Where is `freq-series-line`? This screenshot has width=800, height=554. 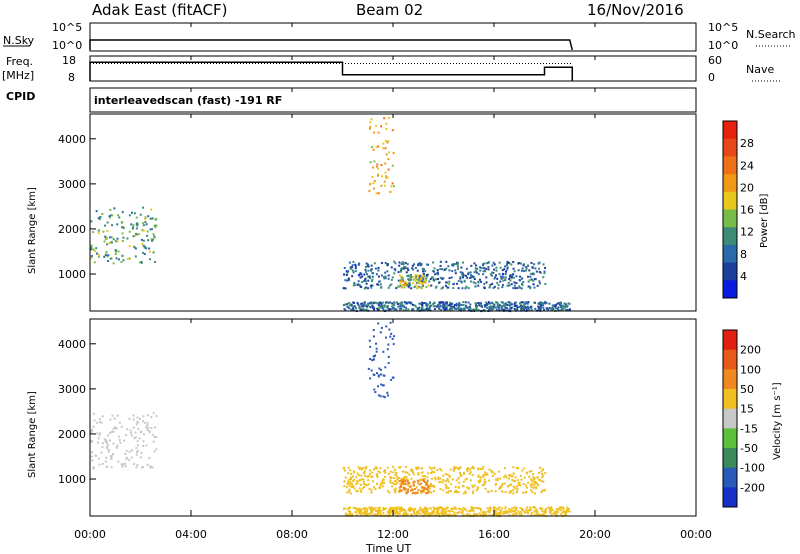
freq-series-line is located at coordinates (331, 71).